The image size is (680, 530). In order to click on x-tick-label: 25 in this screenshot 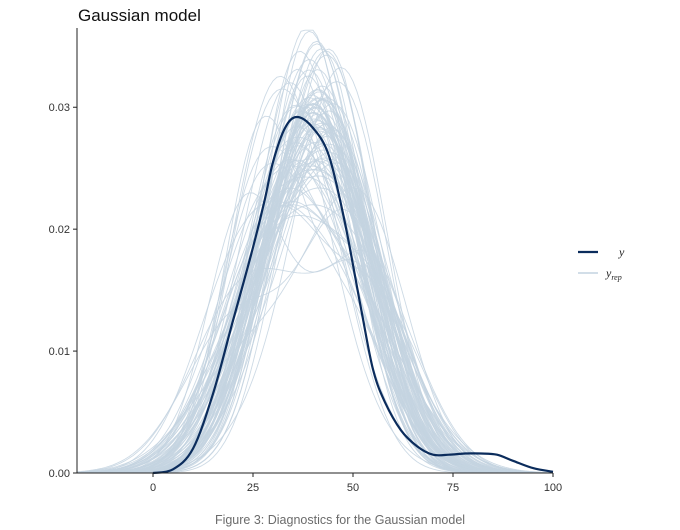, I will do `click(253, 488)`.